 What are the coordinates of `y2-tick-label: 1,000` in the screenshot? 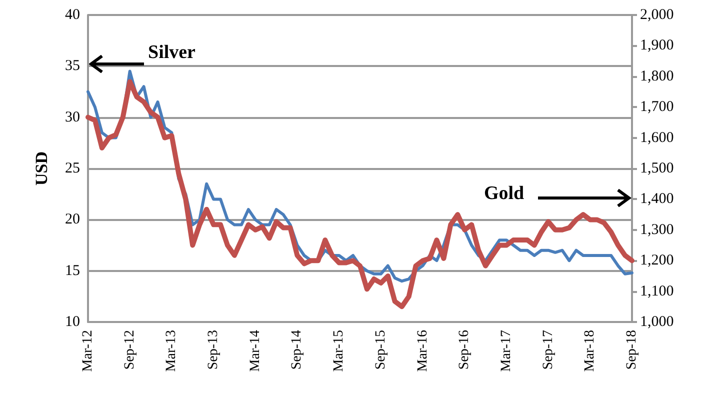 It's located at (657, 322).